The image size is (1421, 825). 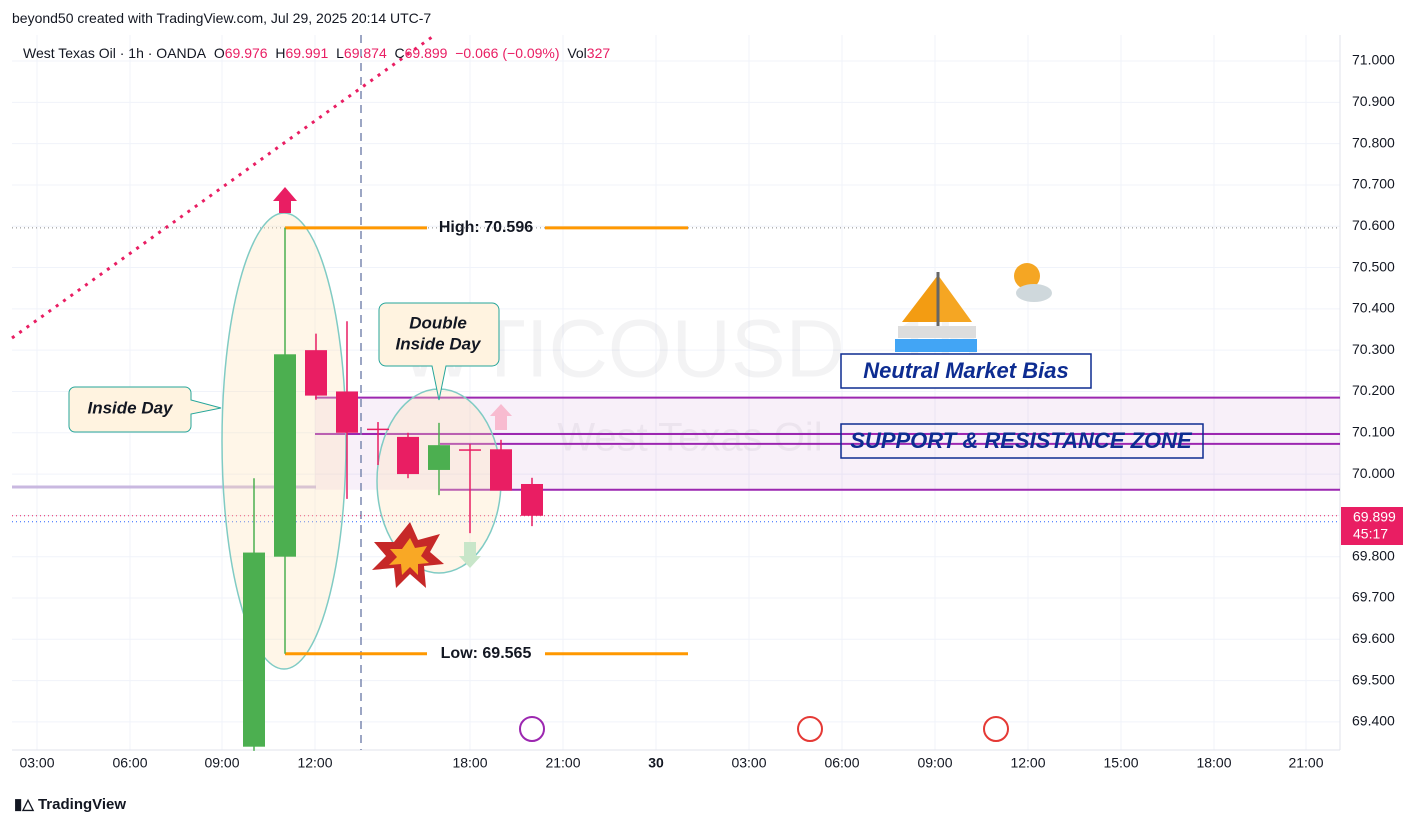 What do you see at coordinates (219, 53) in the screenshot?
I see `ohlc-label: O` at bounding box center [219, 53].